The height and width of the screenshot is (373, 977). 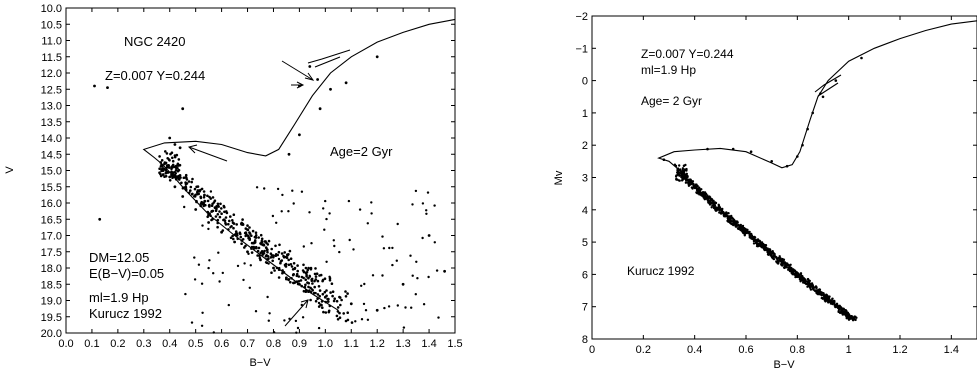 I want to click on isochrone-curve-right, so click(x=817, y=97).